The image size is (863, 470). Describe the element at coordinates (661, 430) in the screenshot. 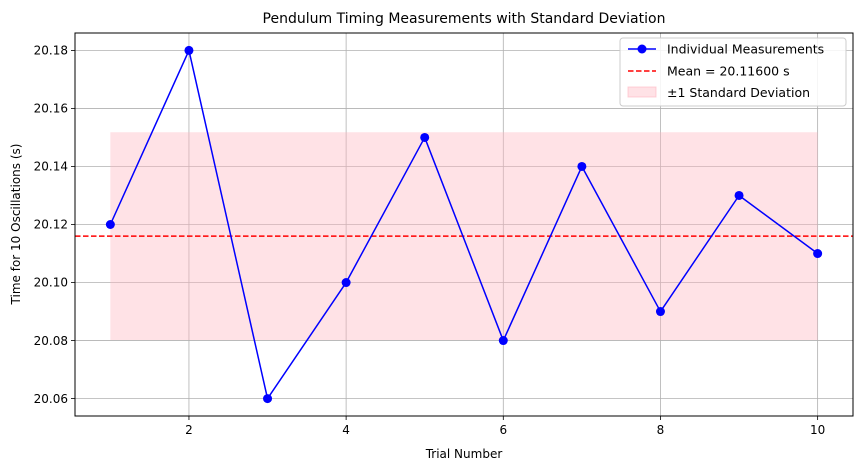

I see `x-tick-label: 8` at that location.